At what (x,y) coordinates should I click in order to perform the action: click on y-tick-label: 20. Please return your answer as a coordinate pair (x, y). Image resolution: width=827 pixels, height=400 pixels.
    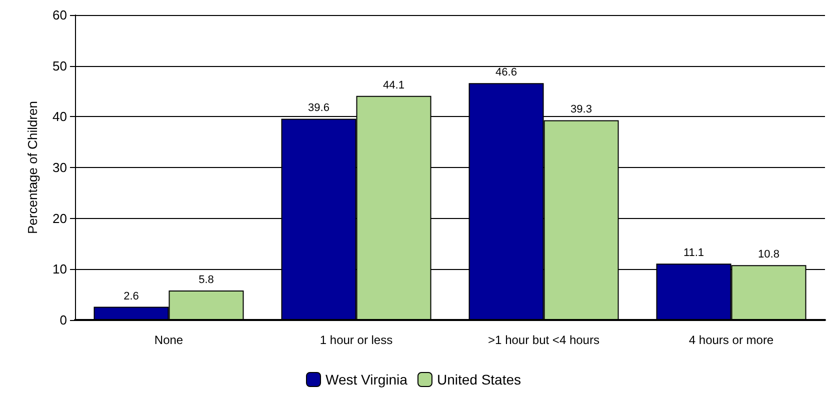
    Looking at the image, I should click on (59, 218).